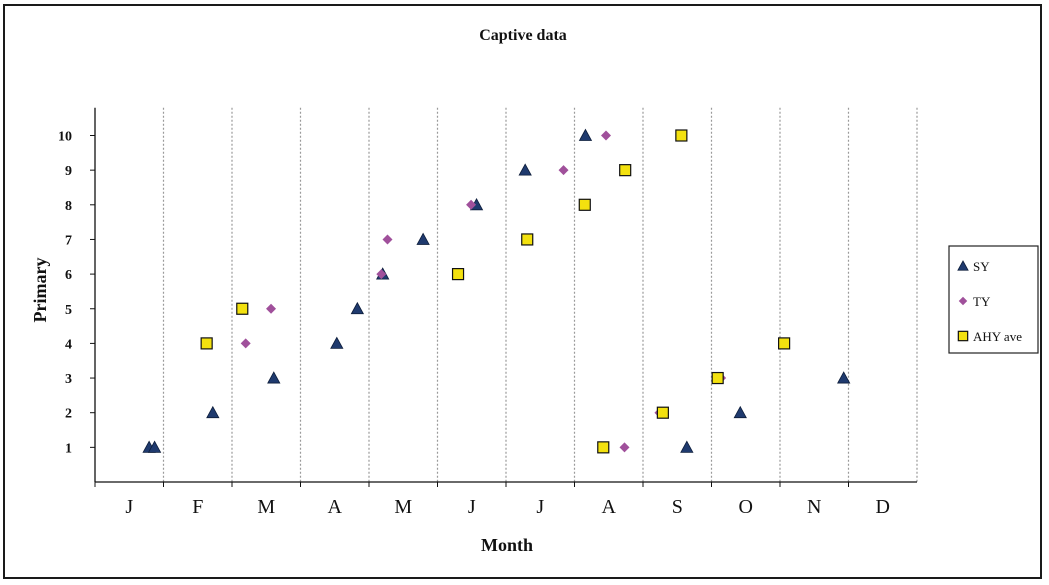 The height and width of the screenshot is (585, 1049). Describe the element at coordinates (523, 35) in the screenshot. I see `chart-title: Captive data` at that location.